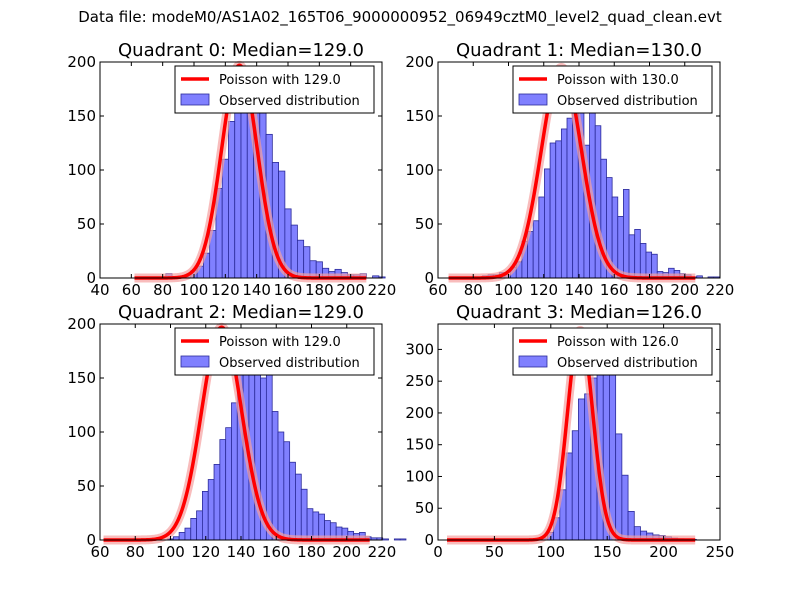  What do you see at coordinates (612, 351) in the screenshot?
I see `legend: Poisson with 126.0 Observed distribution` at bounding box center [612, 351].